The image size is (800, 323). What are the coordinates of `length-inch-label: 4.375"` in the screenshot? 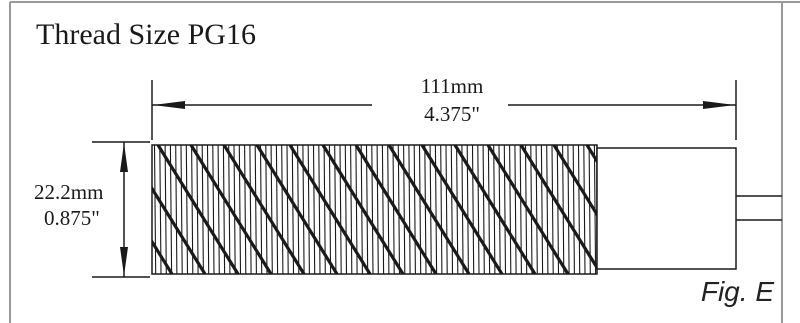 It's located at (452, 114).